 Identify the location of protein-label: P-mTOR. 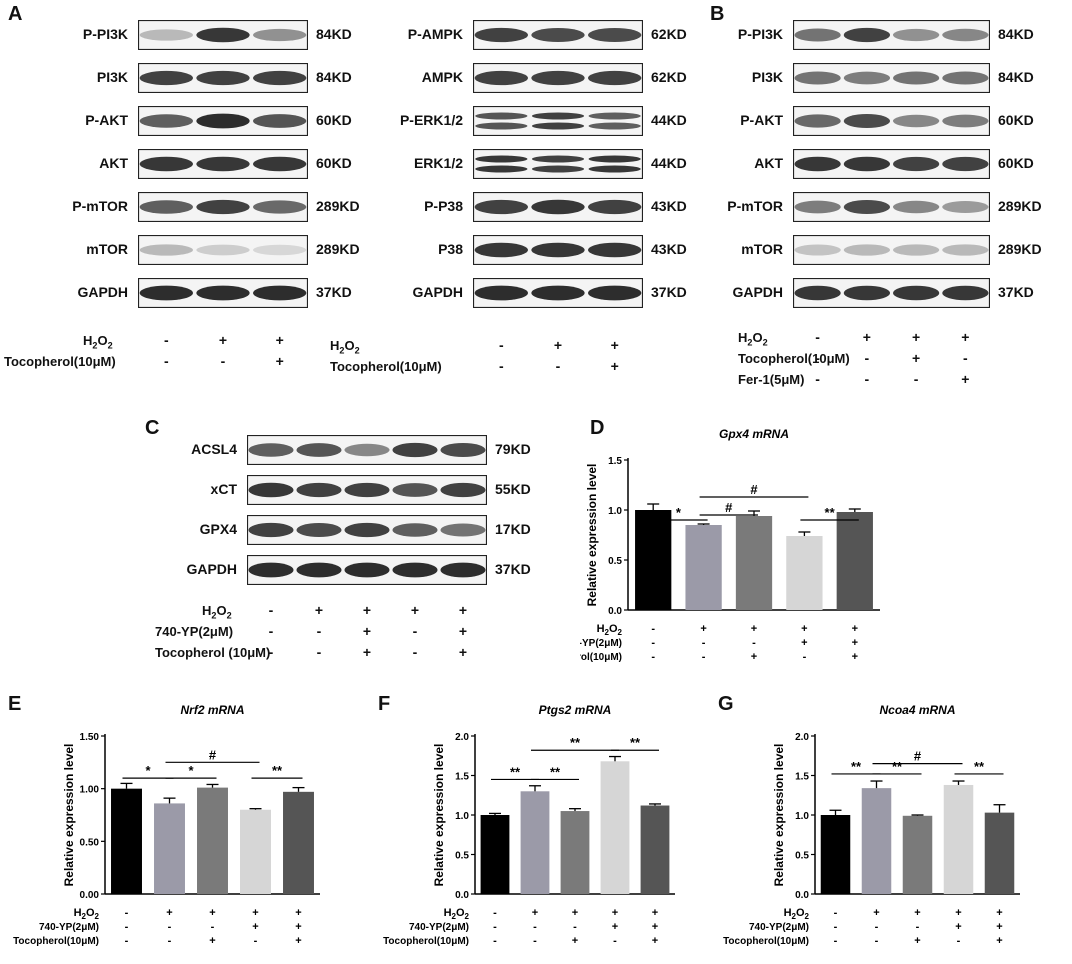
(100, 206).